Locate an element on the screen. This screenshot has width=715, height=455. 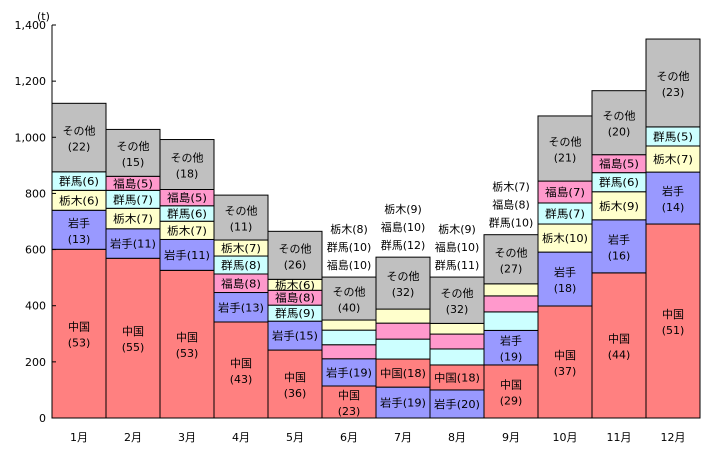
segment-value-label: (20) is located at coordinates (619, 132).